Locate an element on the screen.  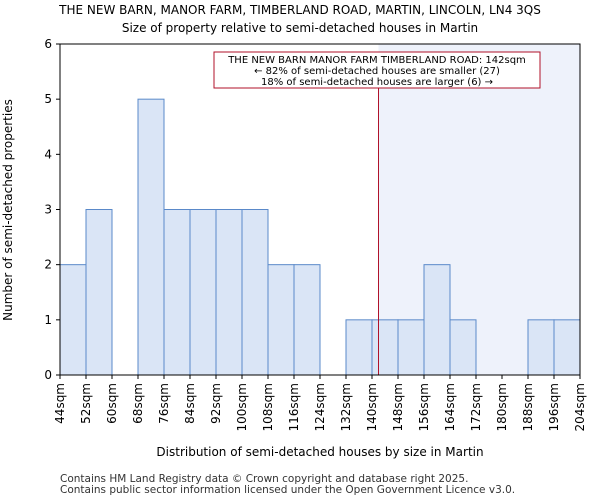
x-tick-label: 180sqm is located at coordinates (502, 407).